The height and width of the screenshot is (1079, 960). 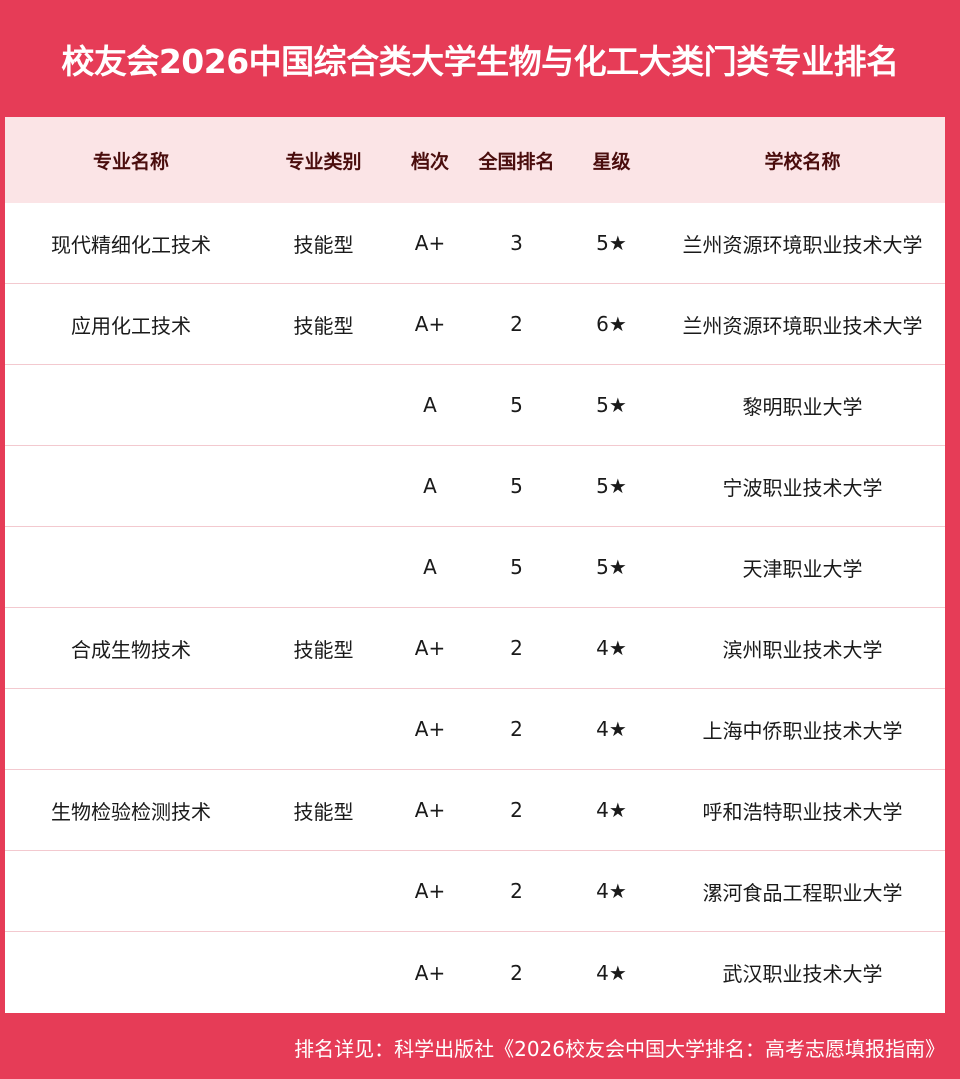 What do you see at coordinates (475, 810) in the screenshot?
I see `table-row: 生物检验检测技术 技能型 A+ 2 4★ 呼和浩特职业技术大学` at bounding box center [475, 810].